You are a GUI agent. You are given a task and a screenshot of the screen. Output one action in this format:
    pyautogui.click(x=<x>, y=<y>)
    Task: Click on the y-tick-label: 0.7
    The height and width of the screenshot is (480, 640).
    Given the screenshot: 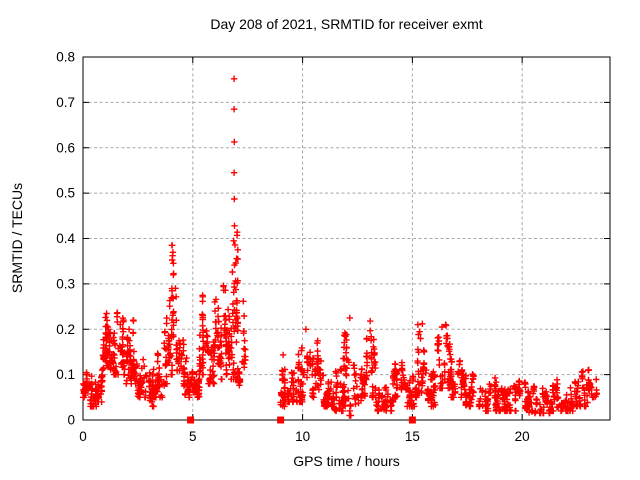 What is the action you would take?
    pyautogui.click(x=65, y=102)
    